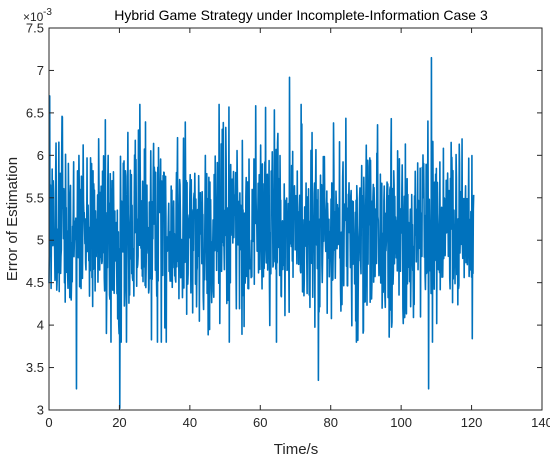 The height and width of the screenshot is (461, 550). What do you see at coordinates (35, 197) in the screenshot?
I see `y-tick-label: 5.5` at bounding box center [35, 197].